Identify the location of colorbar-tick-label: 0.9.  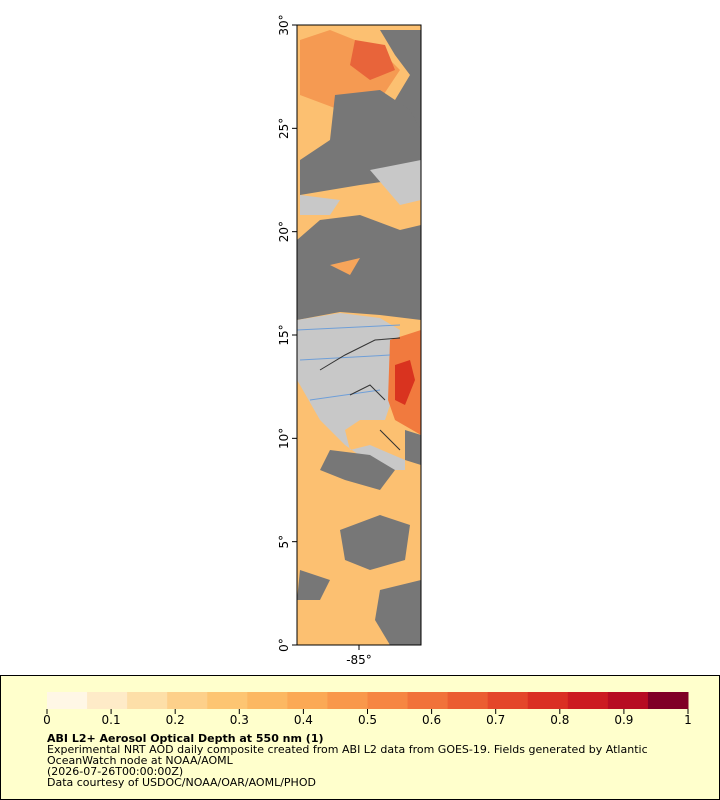
(623, 720).